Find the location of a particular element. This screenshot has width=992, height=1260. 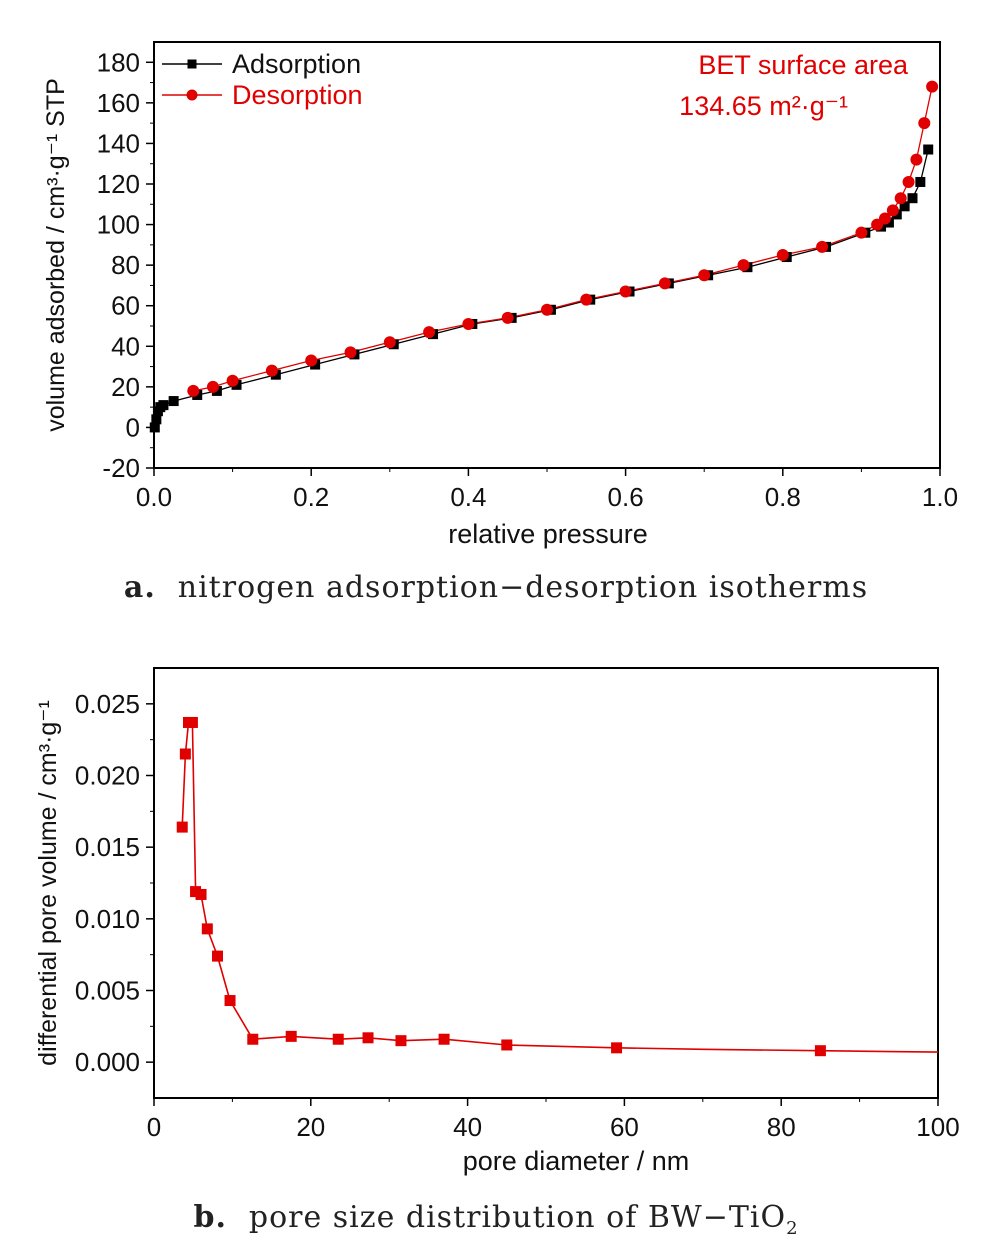

isotherm-x-axis-label: relative pressure is located at coordinates (548, 534).